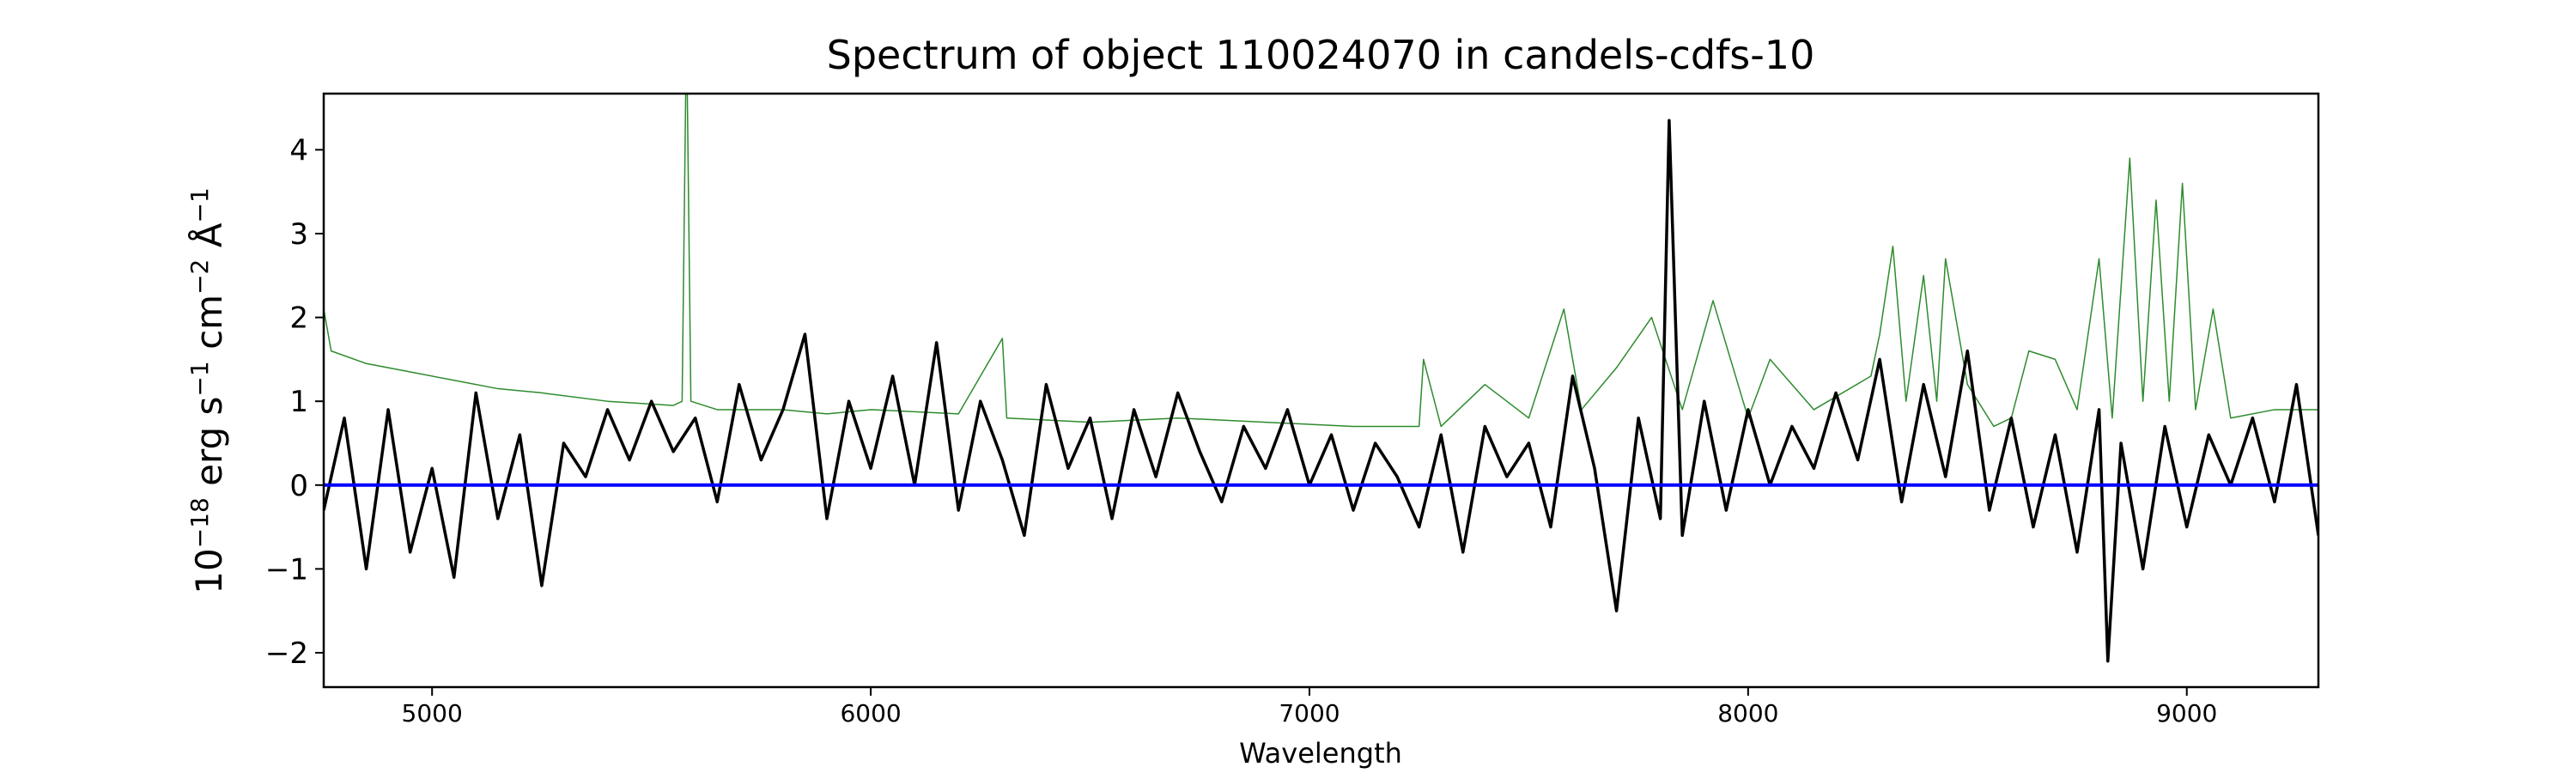  I want to click on y-tick-label: 4, so click(298, 150).